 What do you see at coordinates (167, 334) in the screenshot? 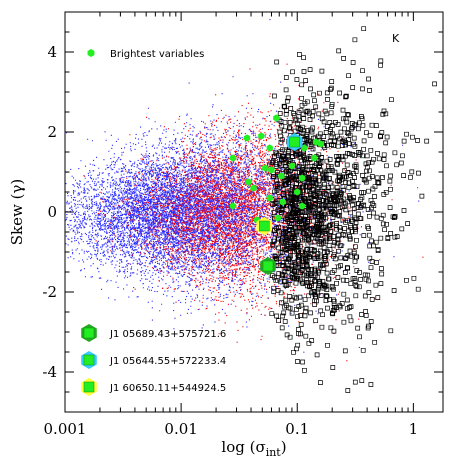
I see `legend-highlight-label-0: J1 05689.43+575721.6` at bounding box center [167, 334].